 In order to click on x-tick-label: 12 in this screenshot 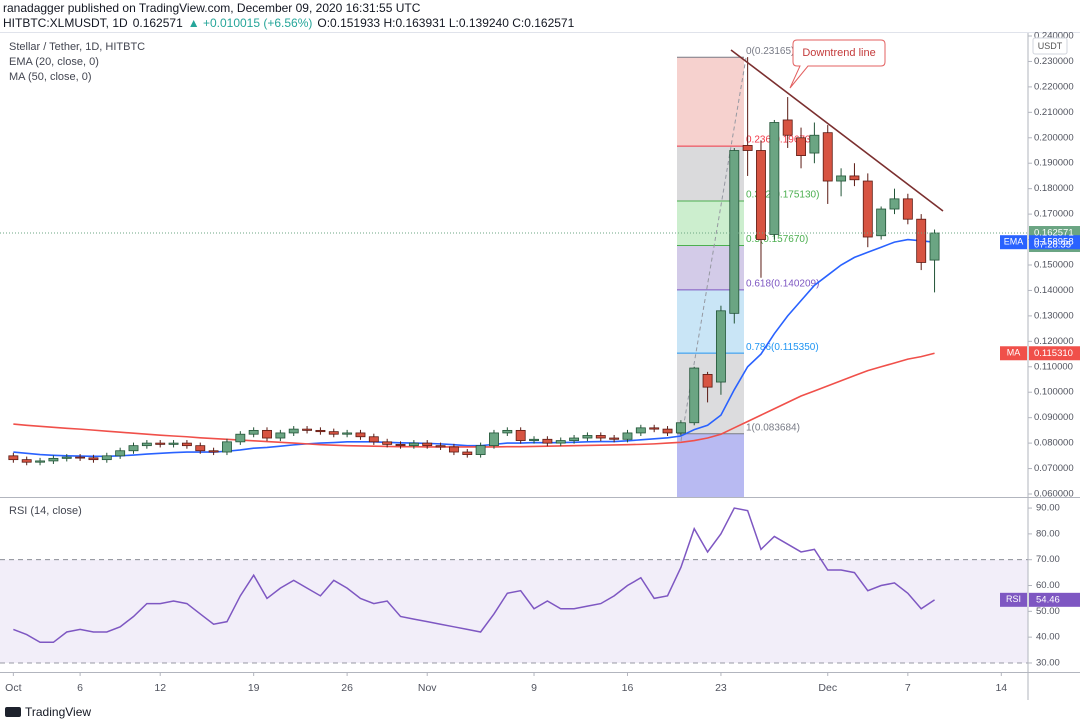, I will do `click(160, 688)`.